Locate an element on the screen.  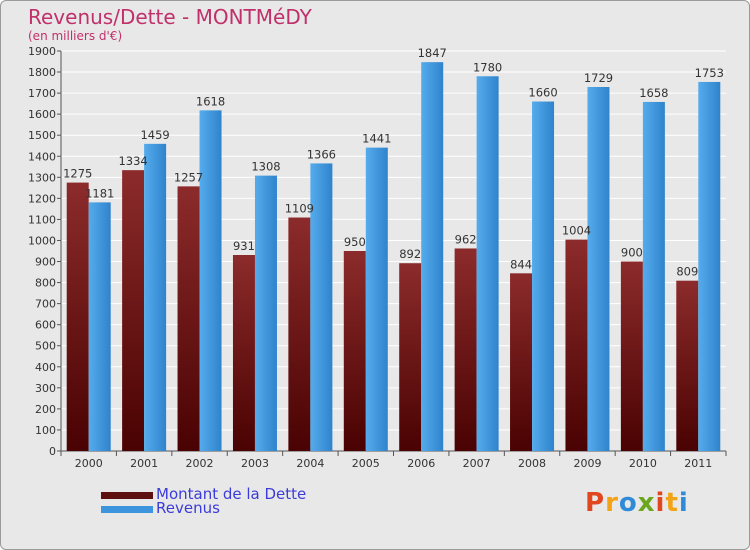
logo-letter: o is located at coordinates (628, 503).